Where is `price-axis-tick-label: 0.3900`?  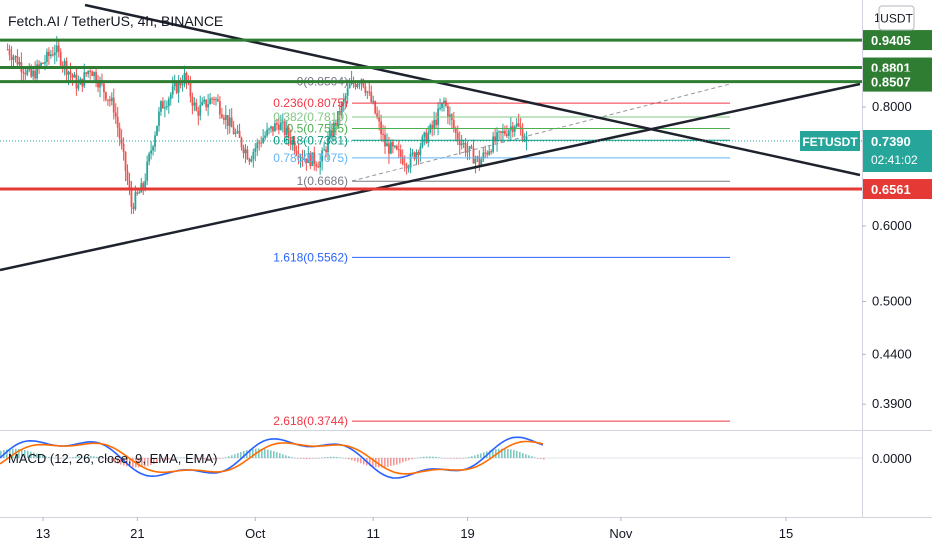 price-axis-tick-label: 0.3900 is located at coordinates (892, 403).